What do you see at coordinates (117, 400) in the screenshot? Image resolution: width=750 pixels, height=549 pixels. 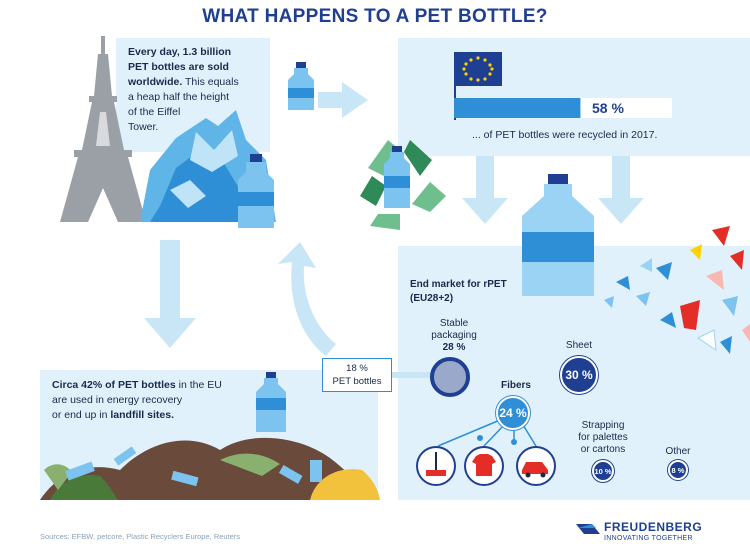 I see `landfill-line-2: are used in energy recovery` at bounding box center [117, 400].